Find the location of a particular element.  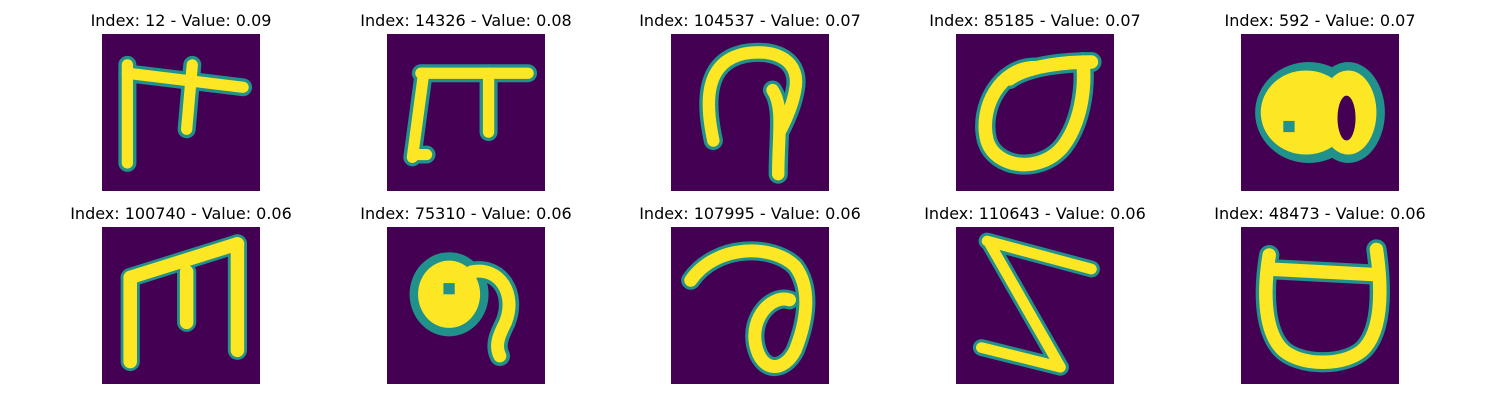

panel-title: Index: 14326 - Value: 0.08 is located at coordinates (466, 20).